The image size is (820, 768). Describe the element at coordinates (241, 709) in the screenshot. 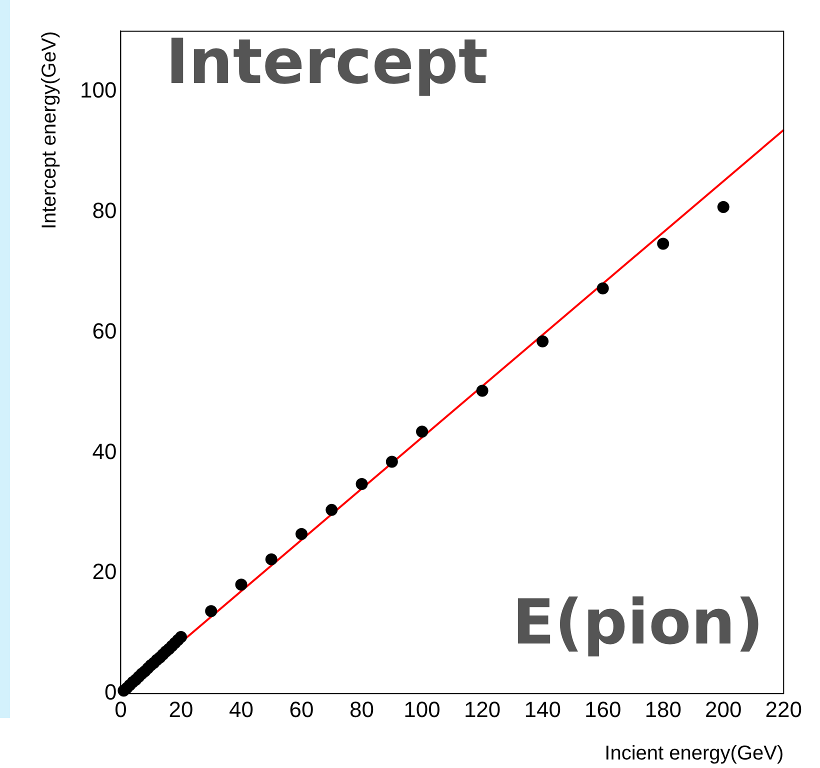

I see `x-tick-label: 40` at that location.